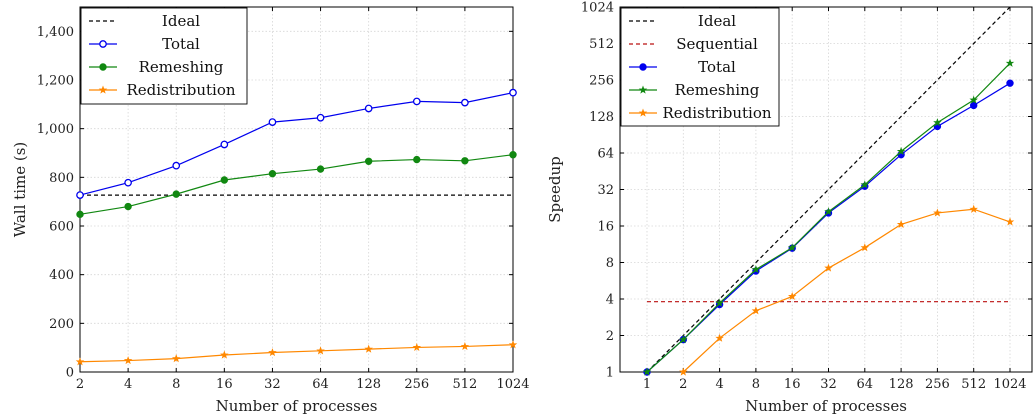  Describe the element at coordinates (296, 184) in the screenshot. I see `series-line-remeshing` at that location.